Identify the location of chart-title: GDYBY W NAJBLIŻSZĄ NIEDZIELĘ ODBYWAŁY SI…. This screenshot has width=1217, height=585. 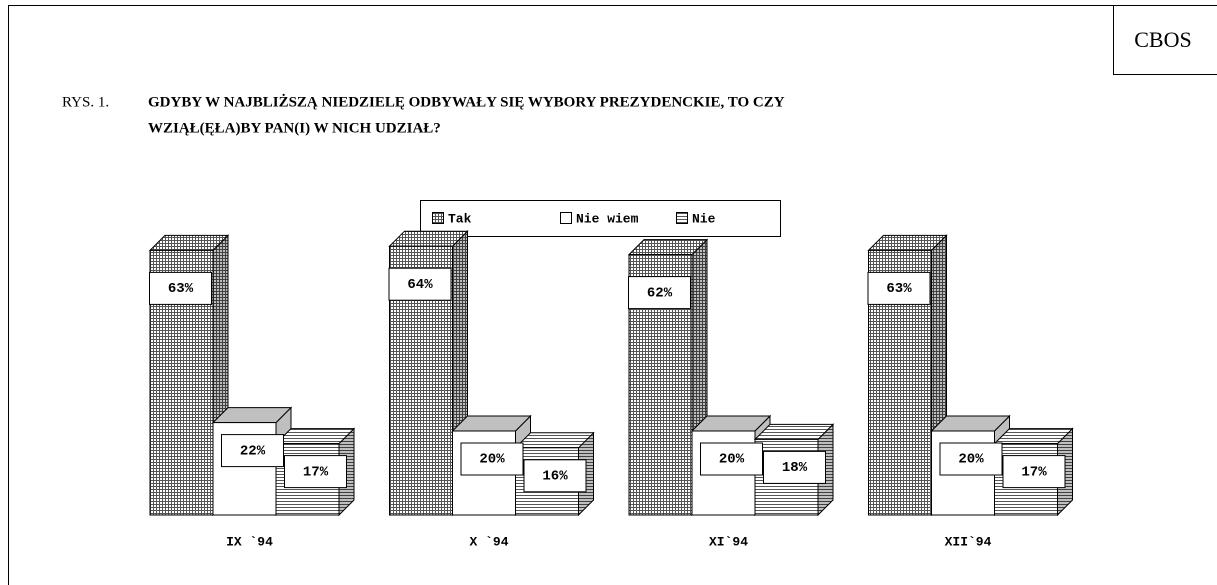
(466, 101).